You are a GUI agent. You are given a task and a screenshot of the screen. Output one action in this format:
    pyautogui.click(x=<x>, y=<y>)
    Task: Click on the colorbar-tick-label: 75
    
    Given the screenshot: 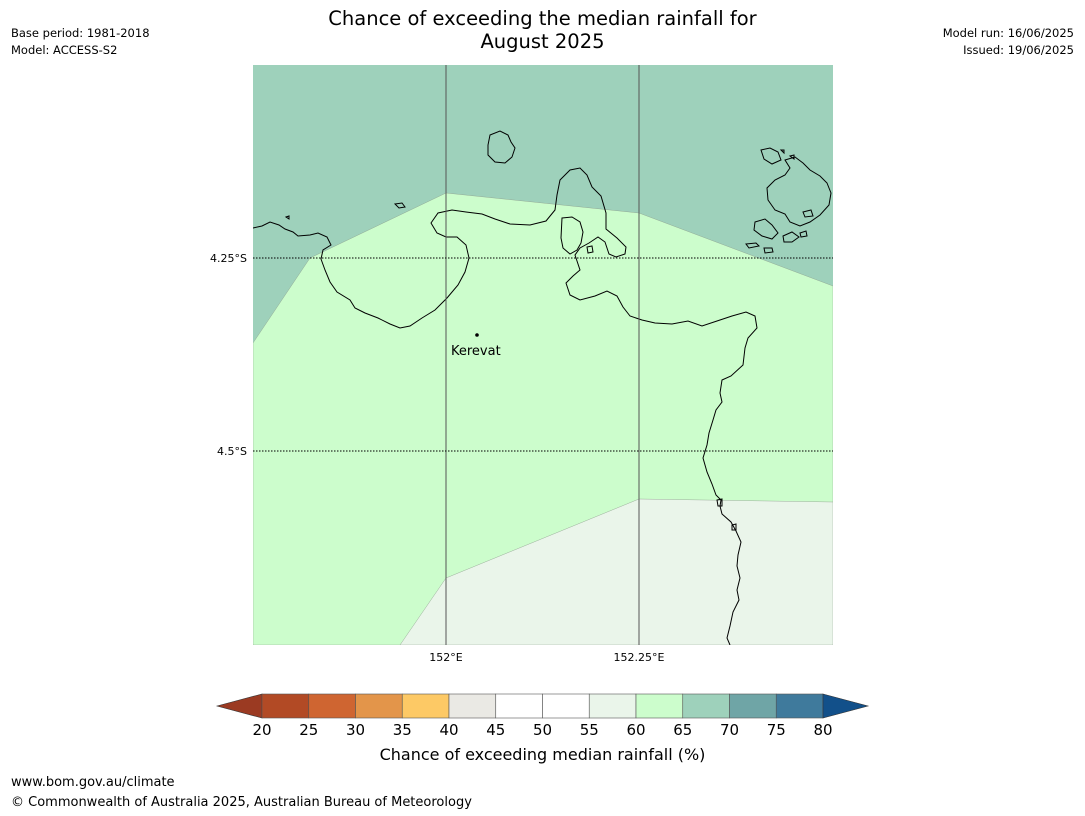 What is the action you would take?
    pyautogui.click(x=776, y=730)
    